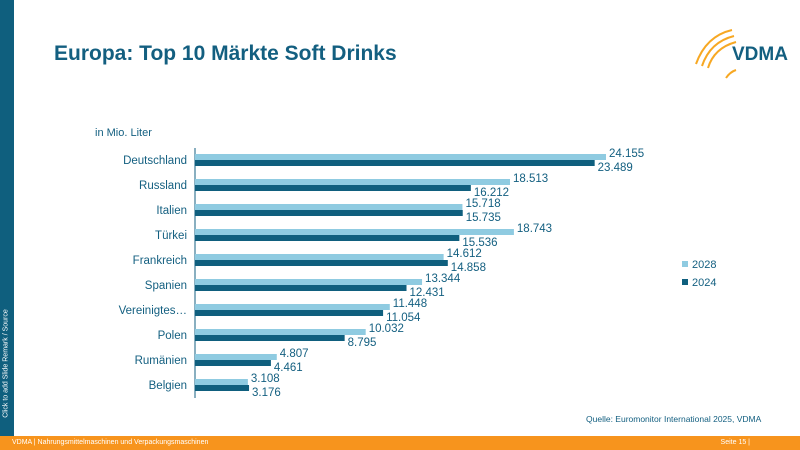 Image resolution: width=800 pixels, height=450 pixels. I want to click on legend-swatch-2028, so click(685, 264).